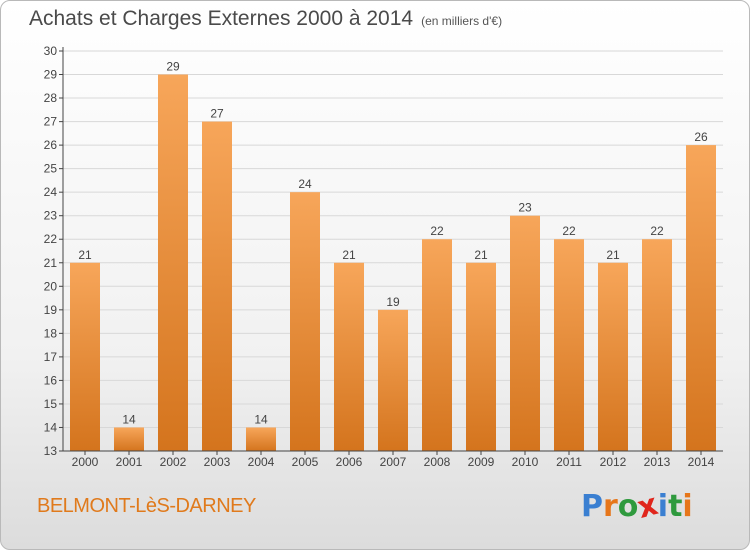 This screenshot has height=550, width=750. What do you see at coordinates (51, 98) in the screenshot?
I see `y-tick-label: 28` at bounding box center [51, 98].